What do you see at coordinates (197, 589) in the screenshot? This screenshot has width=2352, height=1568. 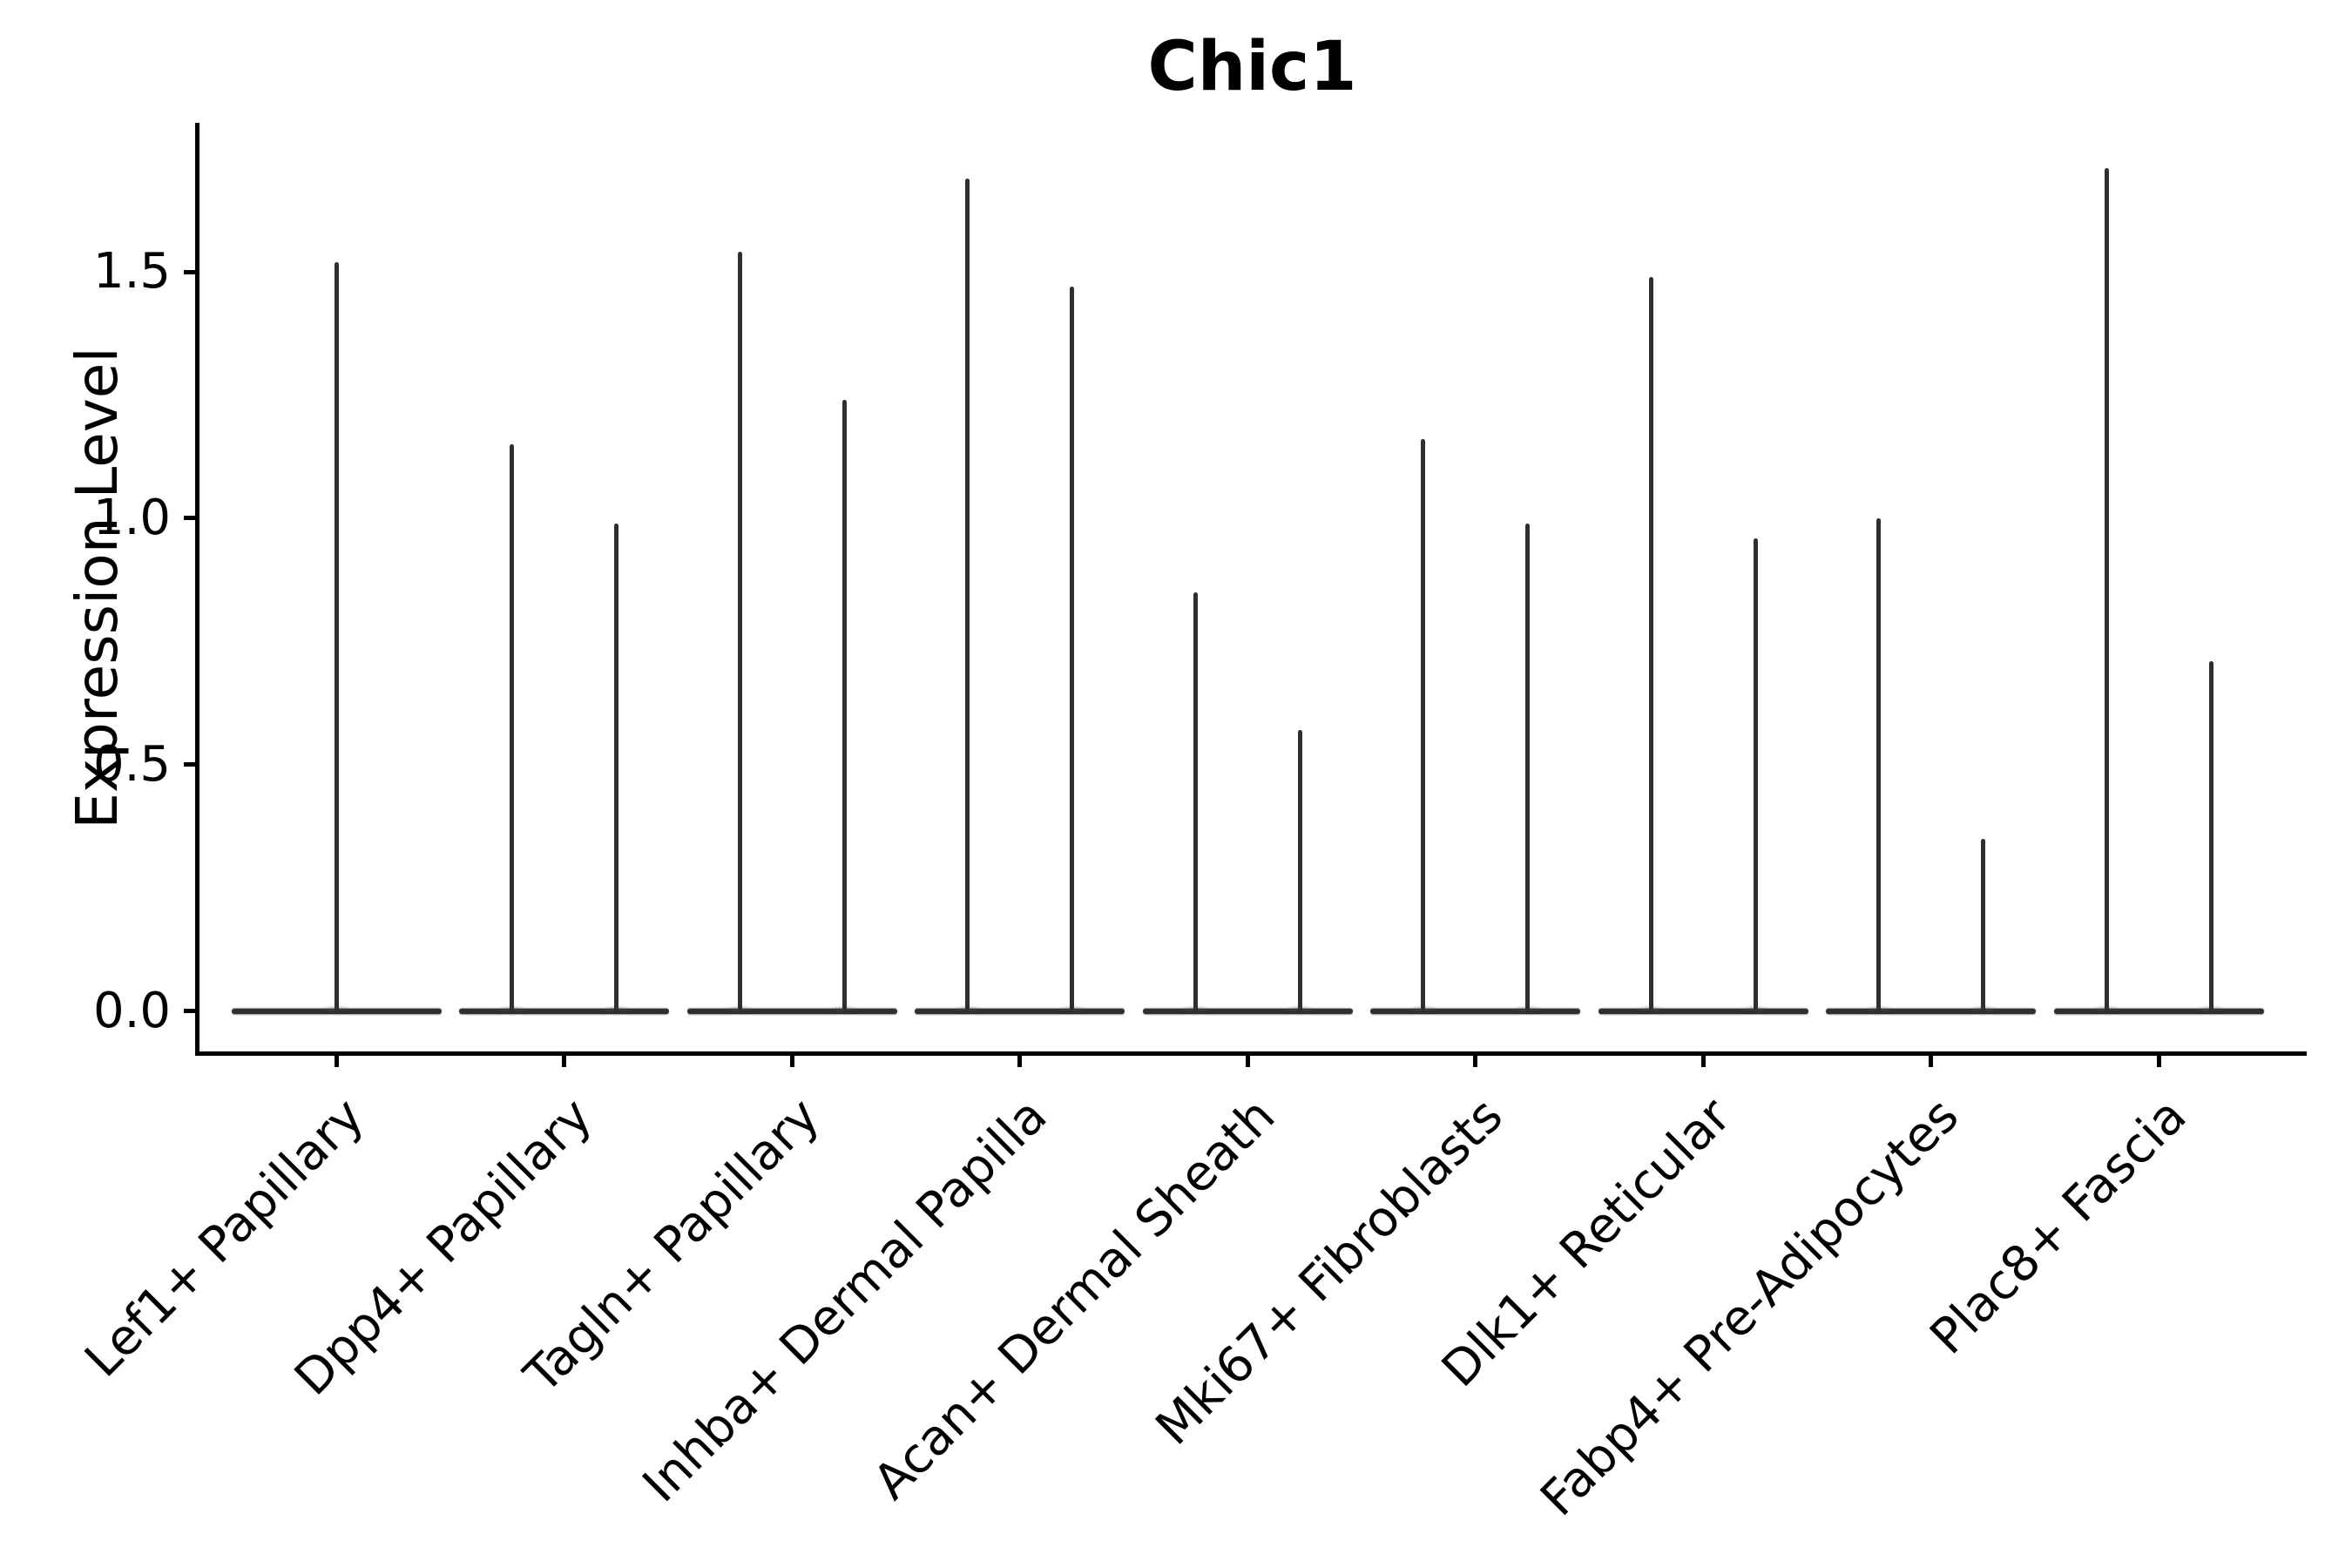 I see `y-axis-spine` at bounding box center [197, 589].